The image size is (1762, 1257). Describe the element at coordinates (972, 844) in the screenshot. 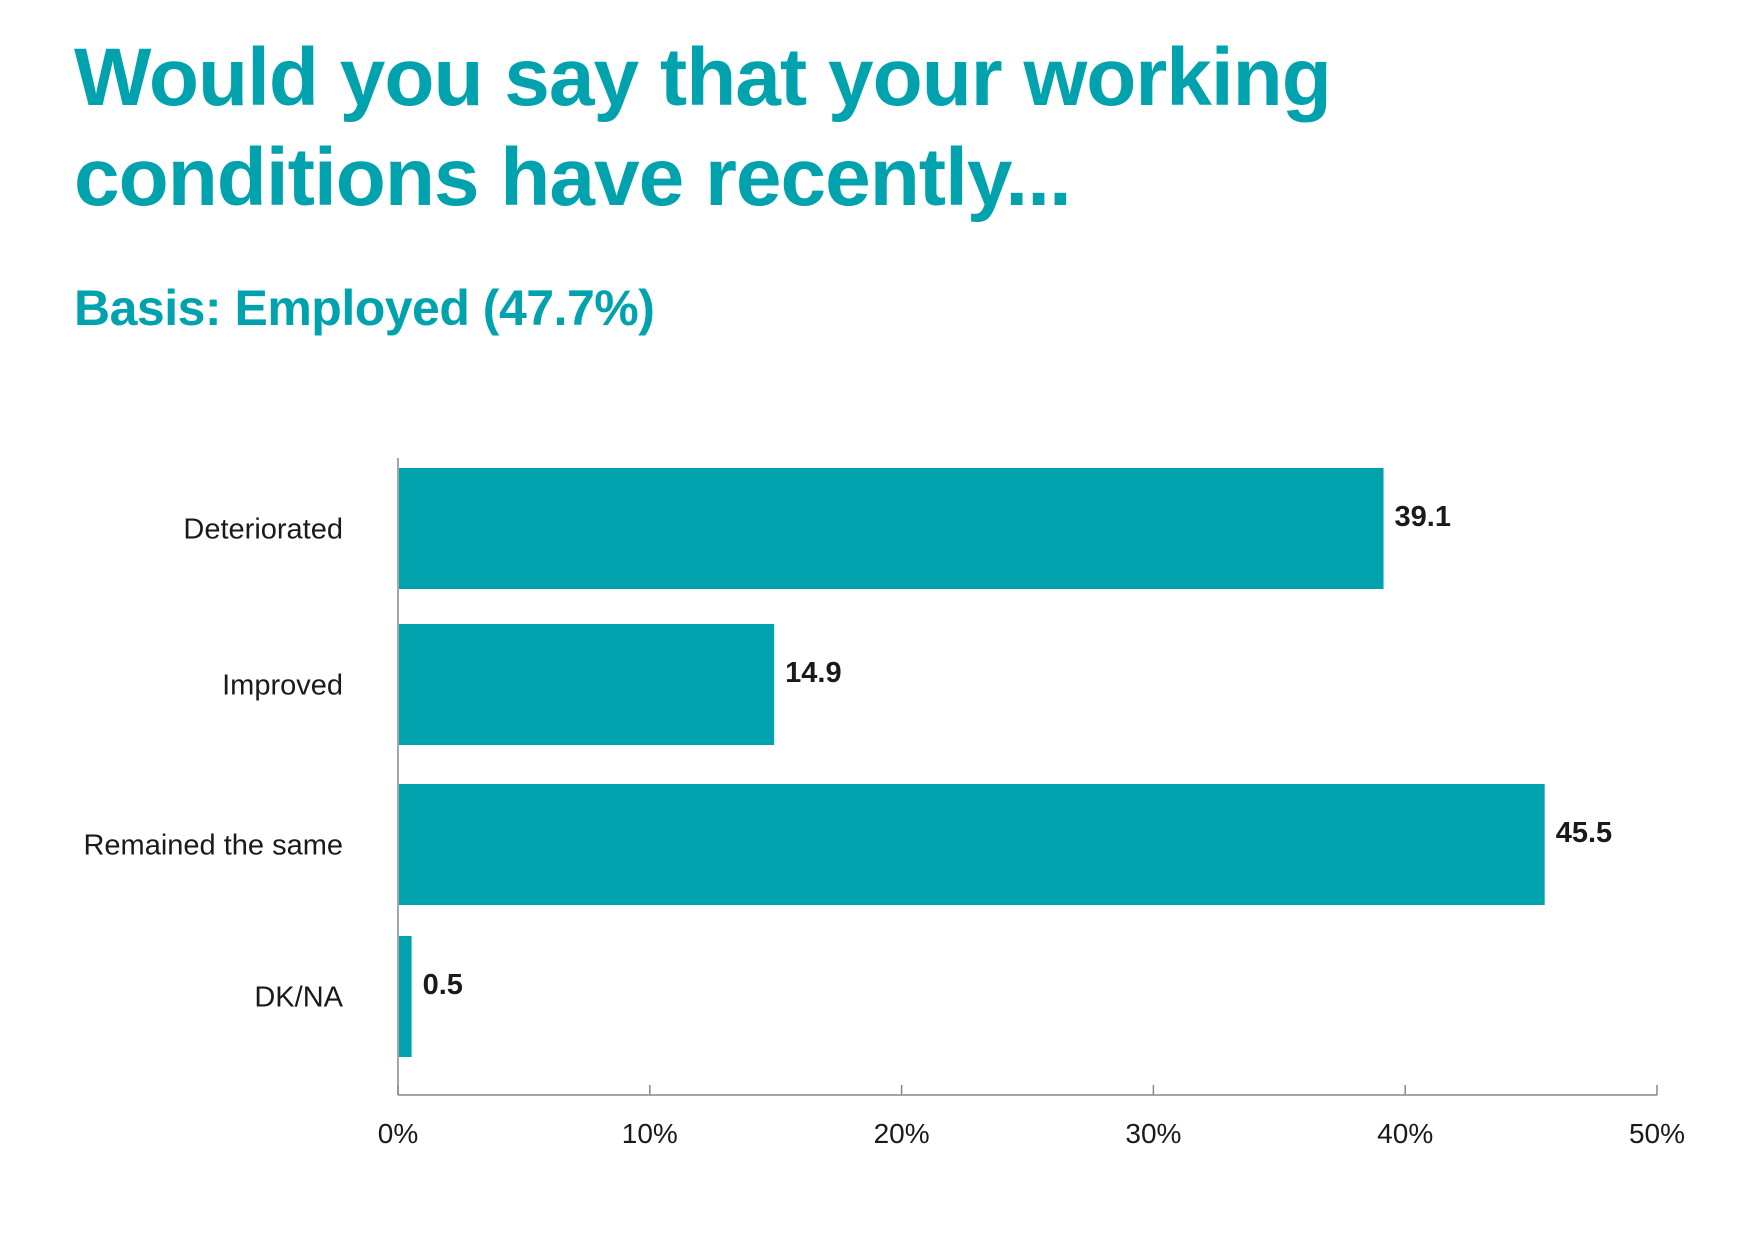

I see `bar-remained-the-same` at that location.